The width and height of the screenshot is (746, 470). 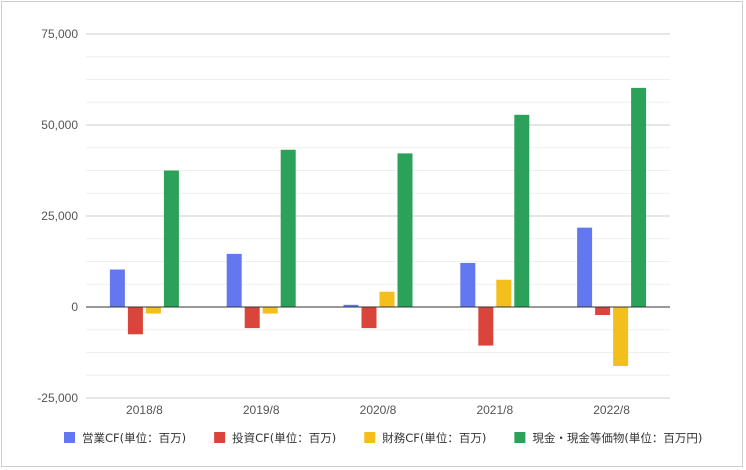 I want to click on y-tick-label: 25,000, so click(x=59, y=216).